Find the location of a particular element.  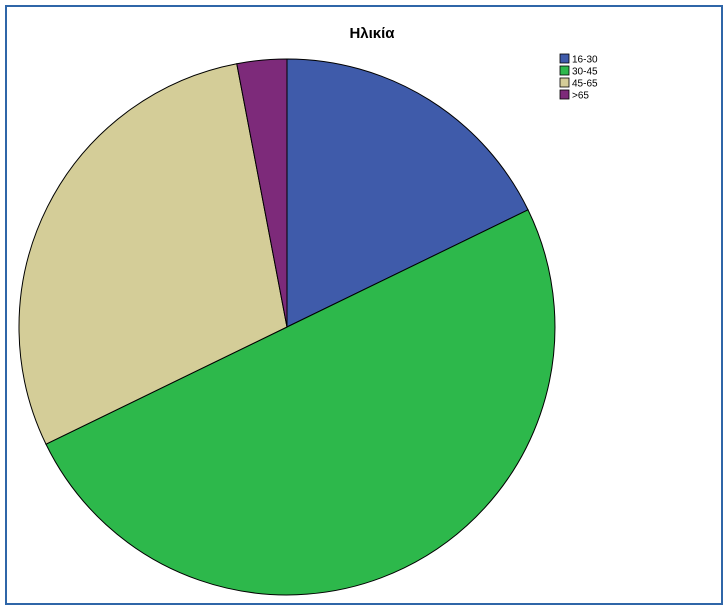

legend-item: 30-45 is located at coordinates (578, 71).